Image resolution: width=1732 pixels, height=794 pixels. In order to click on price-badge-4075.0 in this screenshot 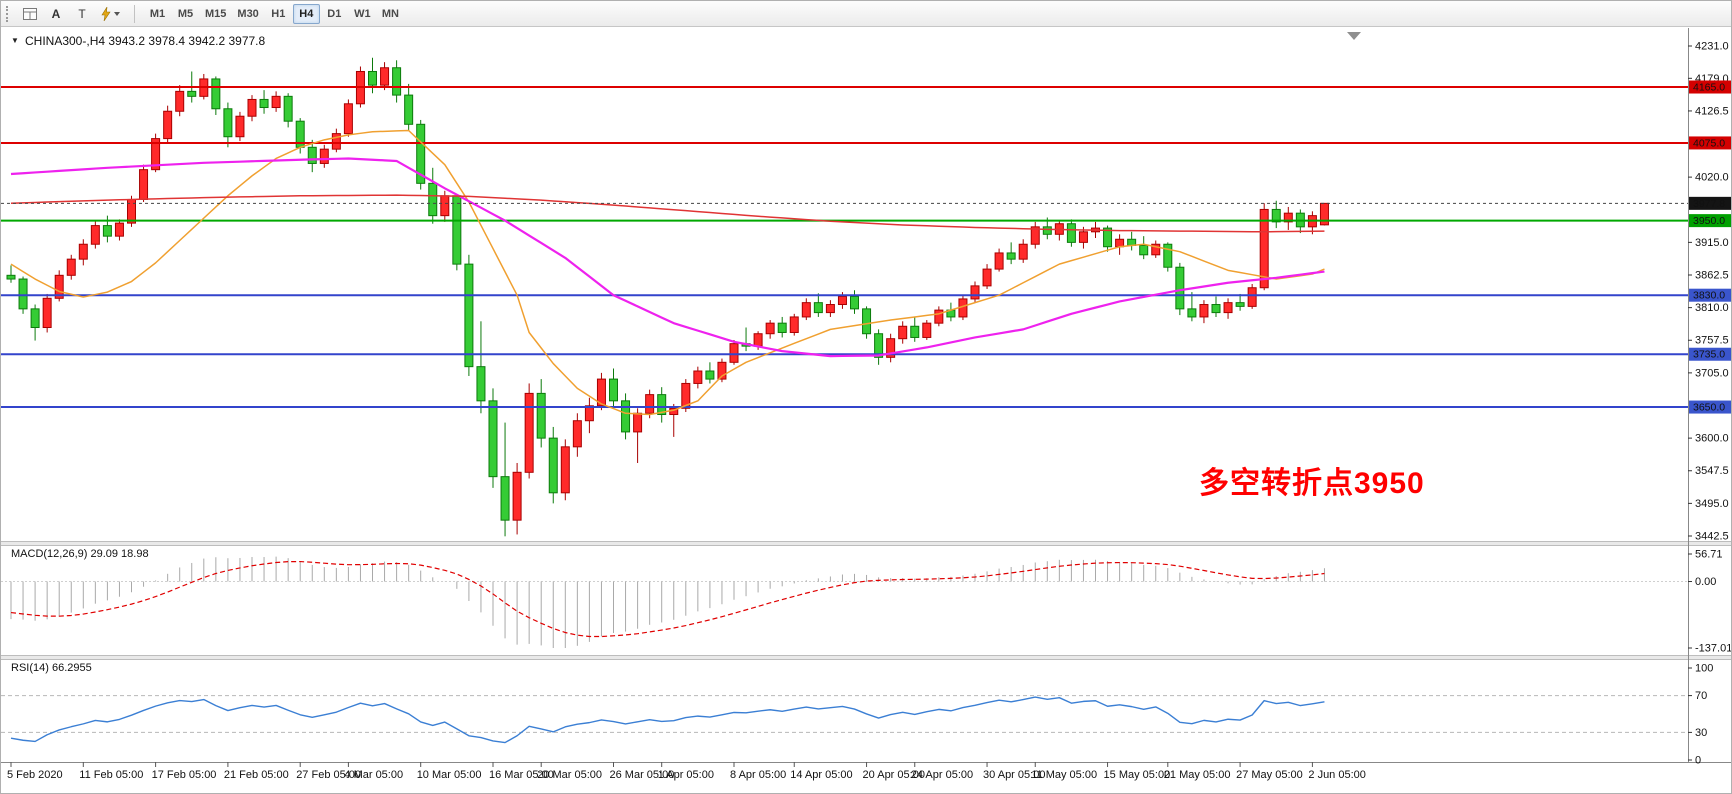, I will do `click(1710, 143)`.